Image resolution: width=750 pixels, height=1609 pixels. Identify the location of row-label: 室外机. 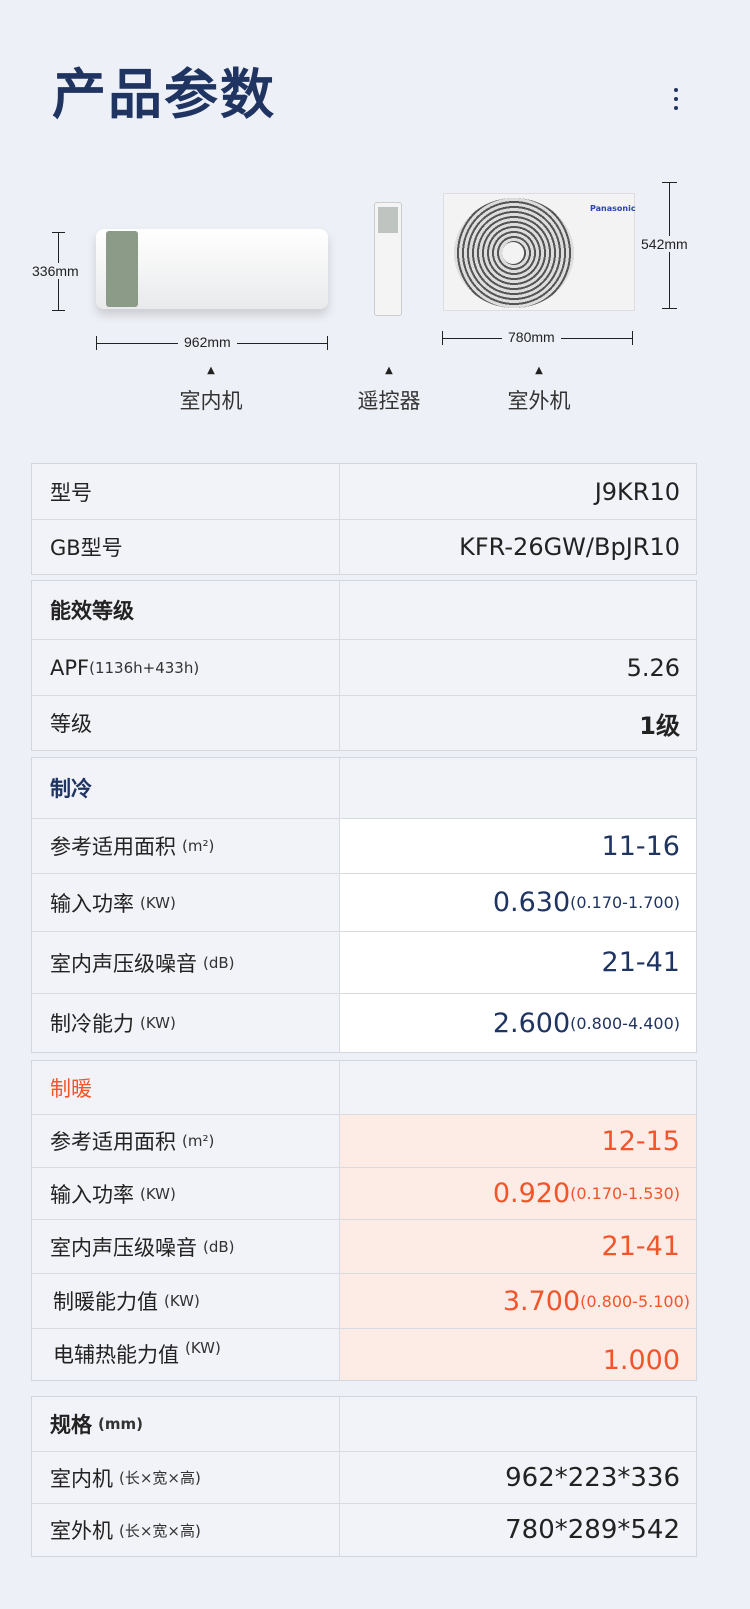
(81, 1531).